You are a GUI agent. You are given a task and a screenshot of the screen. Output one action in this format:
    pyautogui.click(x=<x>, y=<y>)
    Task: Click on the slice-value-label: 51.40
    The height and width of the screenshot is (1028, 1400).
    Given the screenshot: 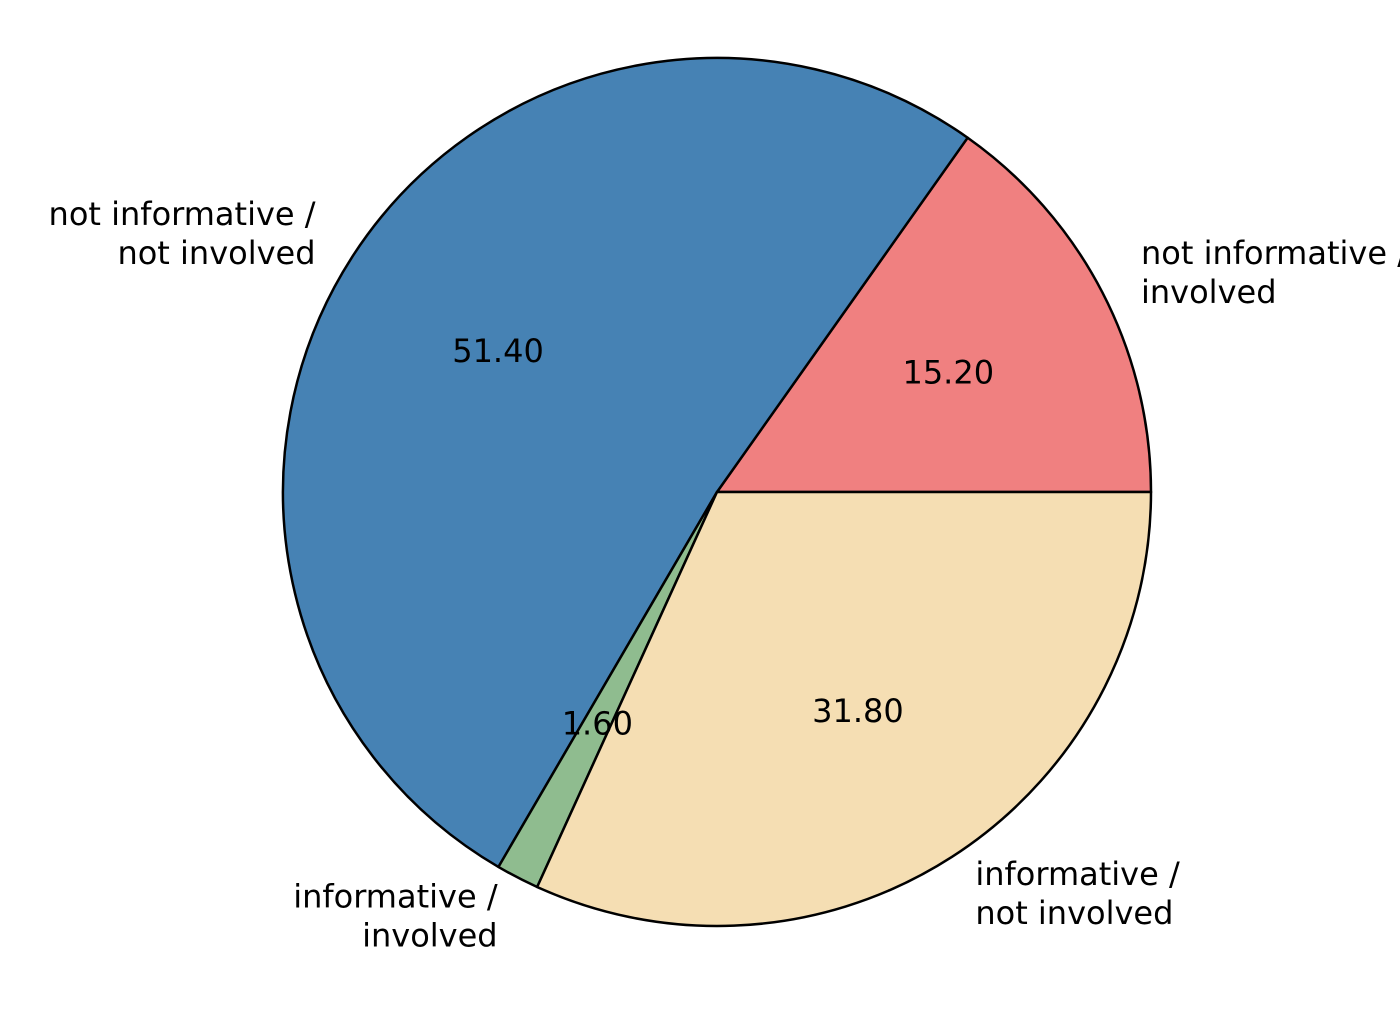 What is the action you would take?
    pyautogui.click(x=498, y=351)
    